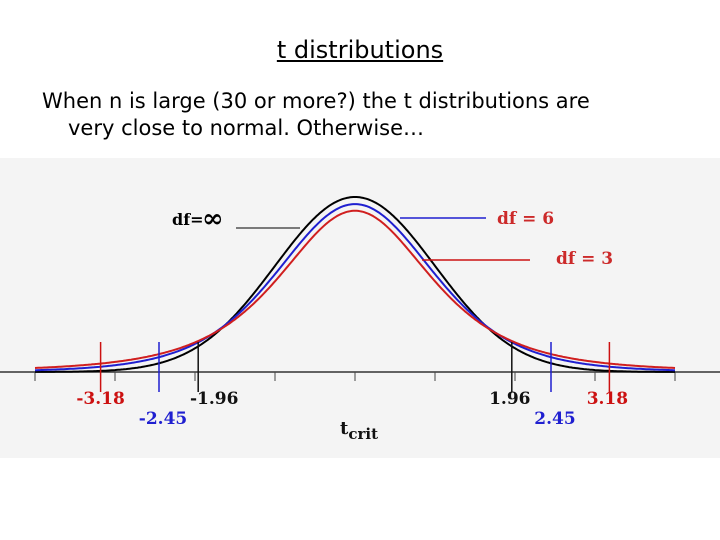 The height and width of the screenshot is (540, 720). I want to click on infinity-symbol: ∞, so click(213, 219).